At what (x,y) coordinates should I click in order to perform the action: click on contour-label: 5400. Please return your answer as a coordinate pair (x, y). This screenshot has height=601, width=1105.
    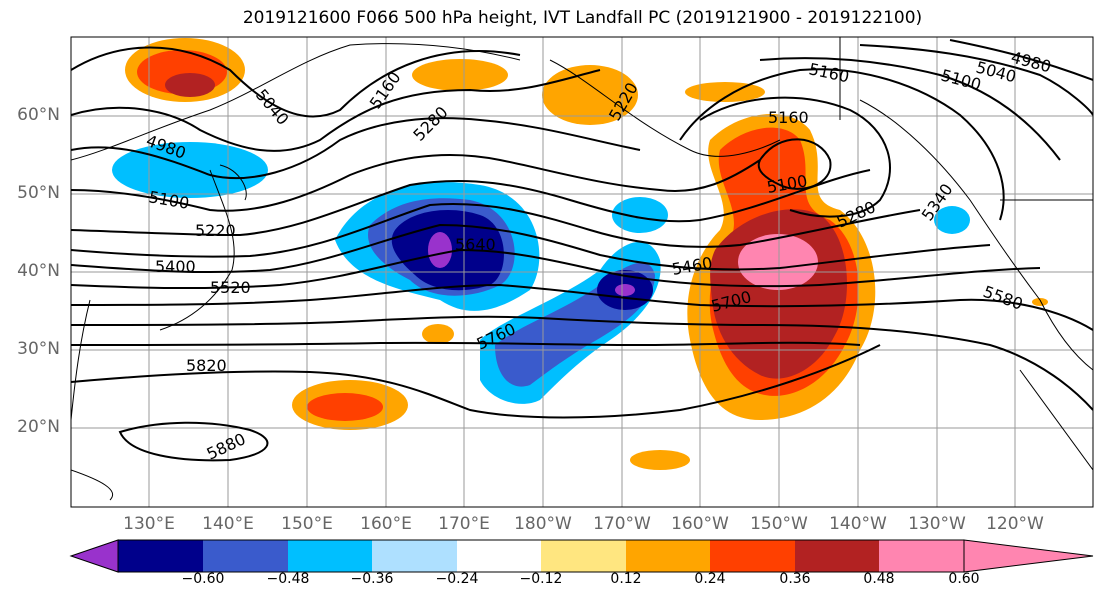
    Looking at the image, I should click on (175, 266).